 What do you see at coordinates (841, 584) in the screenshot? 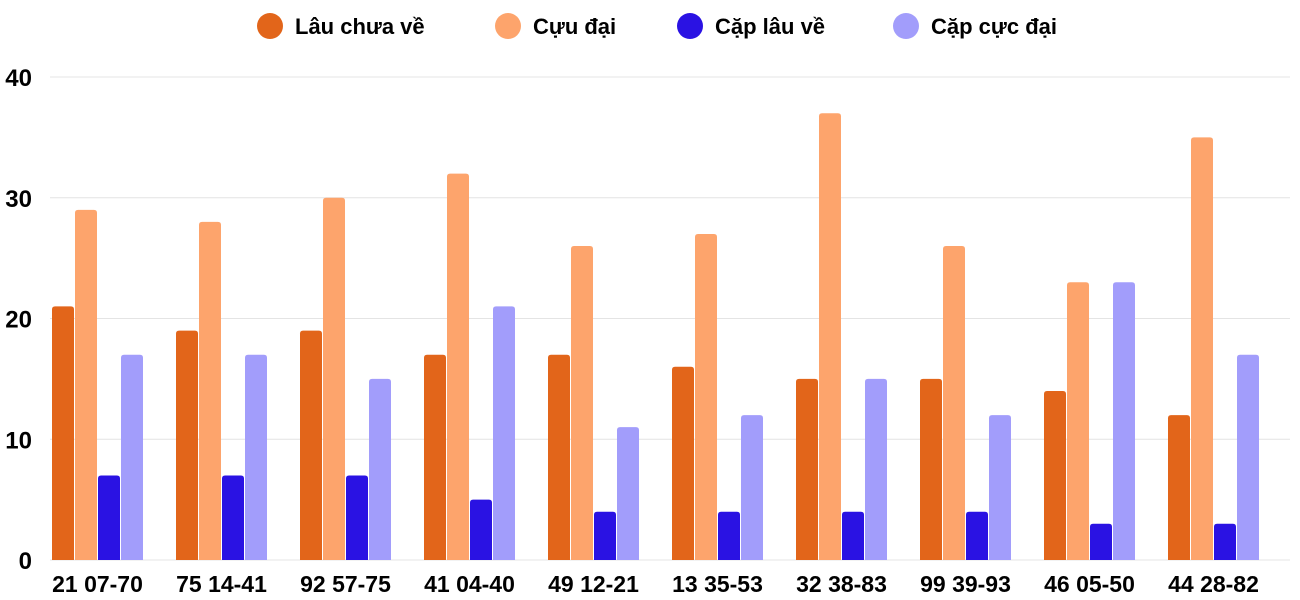
I see `x-tick-label: 32 38-83` at bounding box center [841, 584].